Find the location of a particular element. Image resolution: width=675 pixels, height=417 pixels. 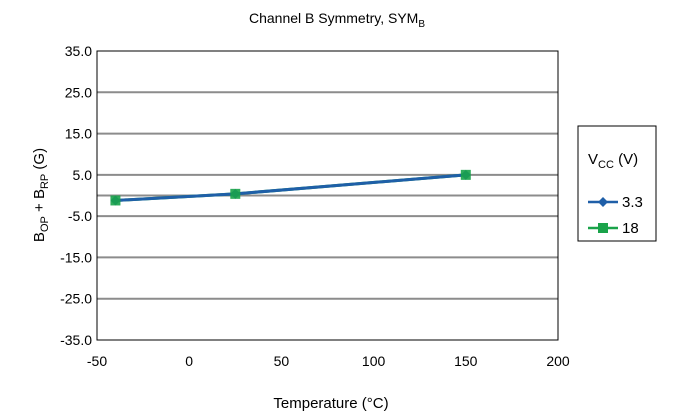

y-tick-label: 5.0 is located at coordinates (83, 175).